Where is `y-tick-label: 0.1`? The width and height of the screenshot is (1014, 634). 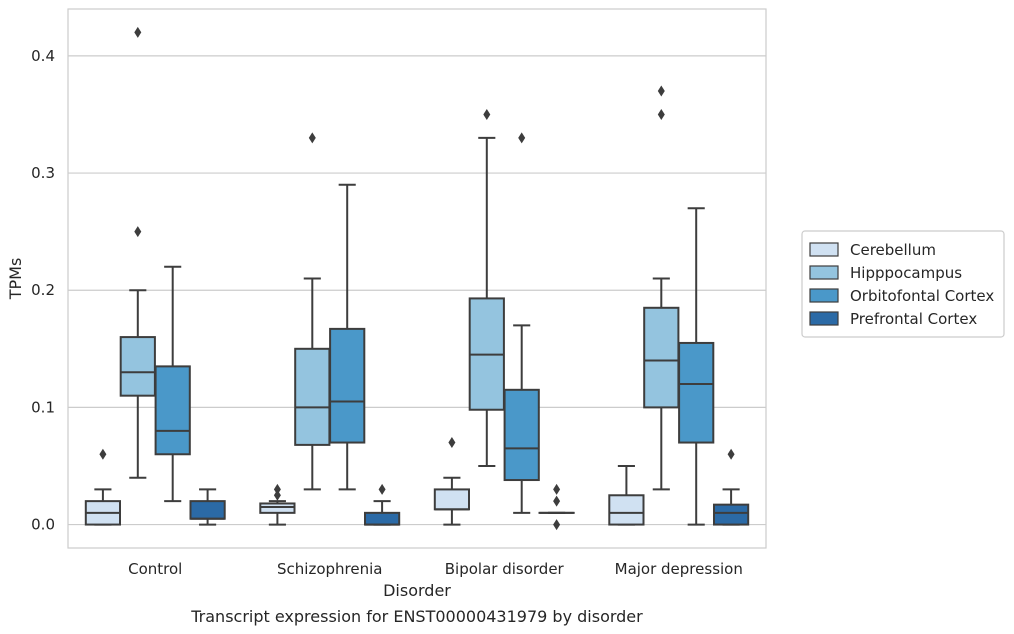
y-tick-label: 0.1 is located at coordinates (43, 407).